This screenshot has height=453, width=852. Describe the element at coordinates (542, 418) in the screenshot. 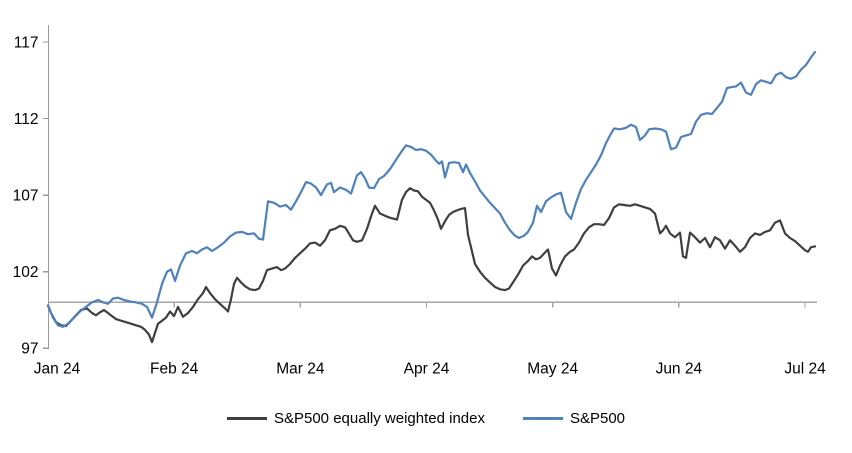

I see `legend-line-swatch-blue` at that location.